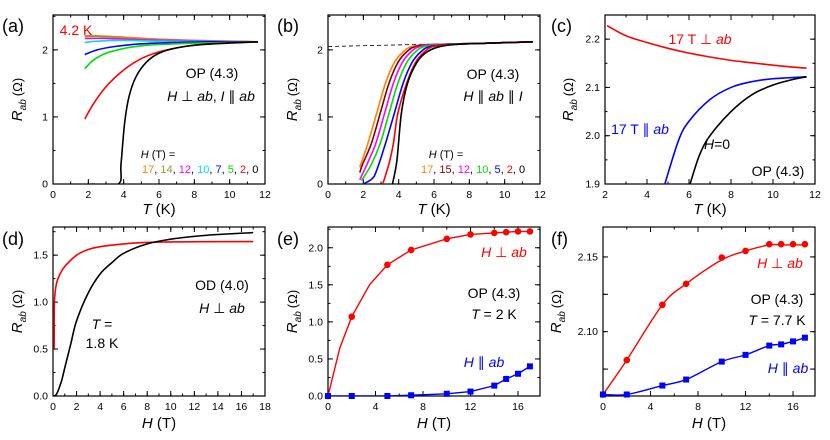 The image size is (830, 440). I want to click on series-label: 1.8 K, so click(102, 343).